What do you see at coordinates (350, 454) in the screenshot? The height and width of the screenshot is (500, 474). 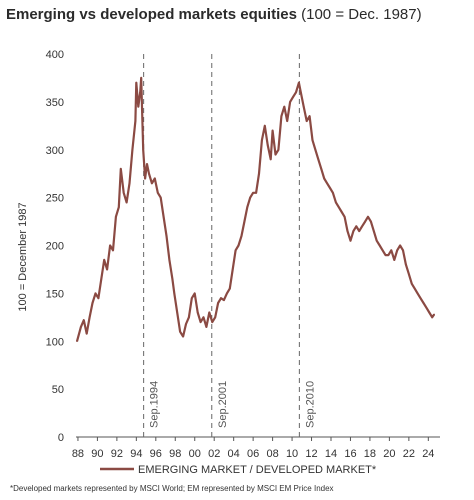 I see `x-tick-label: 16` at bounding box center [350, 454].